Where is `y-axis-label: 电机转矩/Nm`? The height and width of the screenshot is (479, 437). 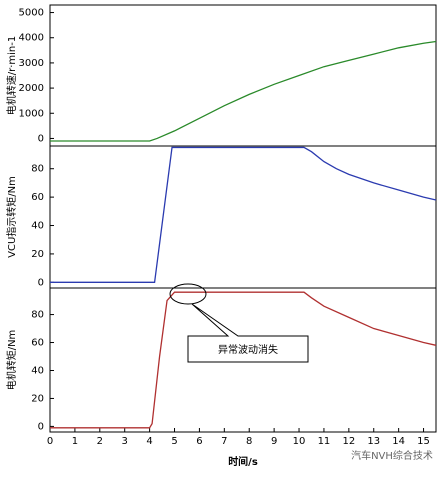
y-axis-label: 电机转矩/Nm is located at coordinates (11, 360).